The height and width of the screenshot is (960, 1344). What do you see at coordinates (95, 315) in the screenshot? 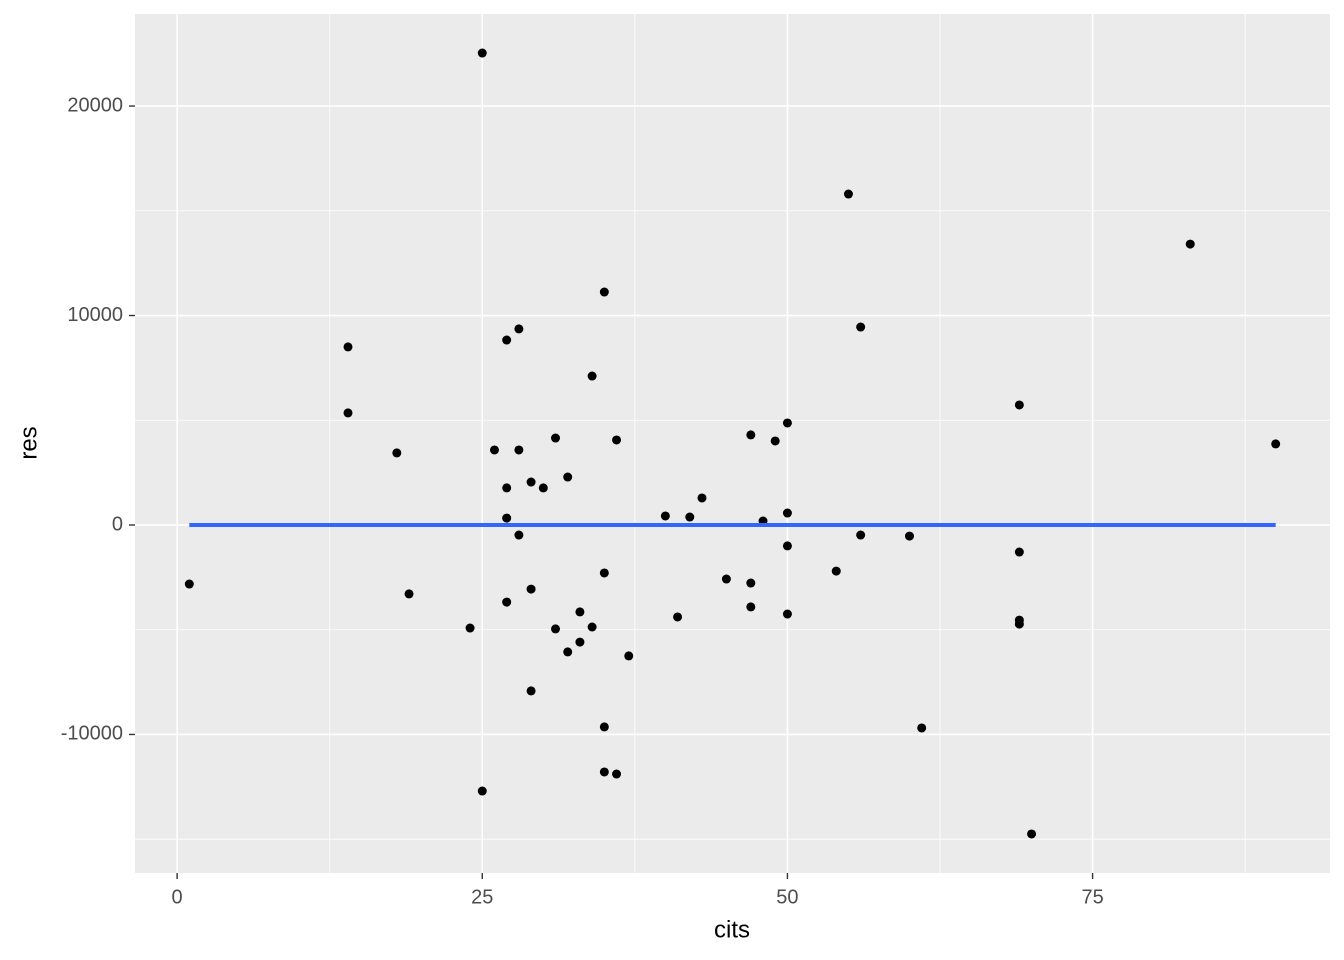
I see `y-tick-label: 10000` at bounding box center [95, 315].